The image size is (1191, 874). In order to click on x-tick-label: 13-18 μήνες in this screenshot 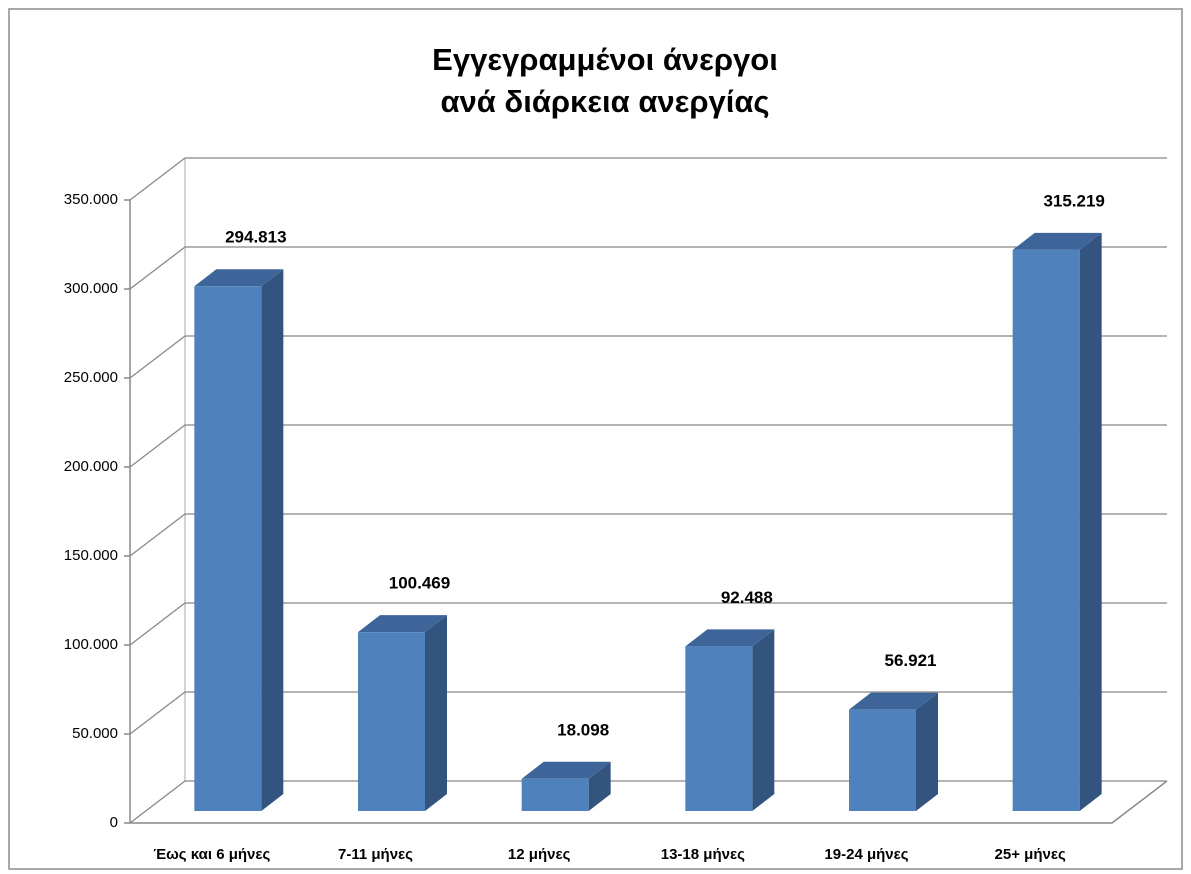, I will do `click(703, 854)`.